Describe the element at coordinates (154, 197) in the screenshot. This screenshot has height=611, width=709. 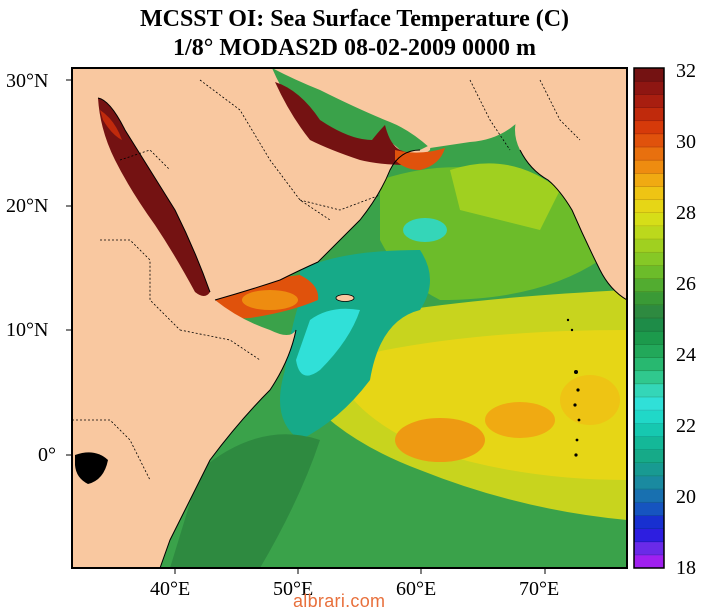
I see `red-sea` at that location.